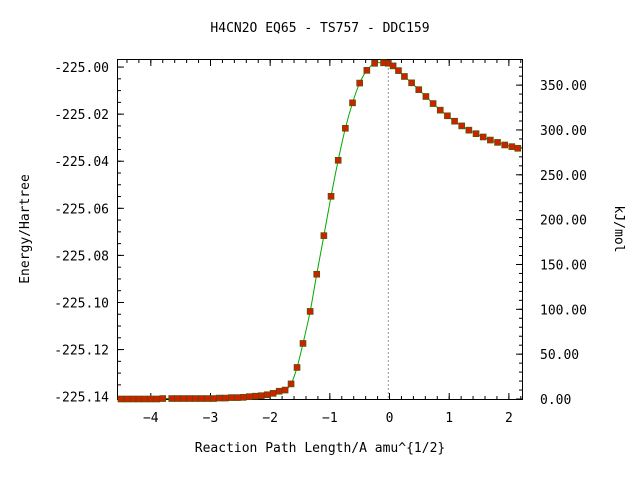 This screenshot has width=640, height=480. What do you see at coordinates (559, 355) in the screenshot?
I see `y2-tick-label: 50.00` at bounding box center [559, 355].